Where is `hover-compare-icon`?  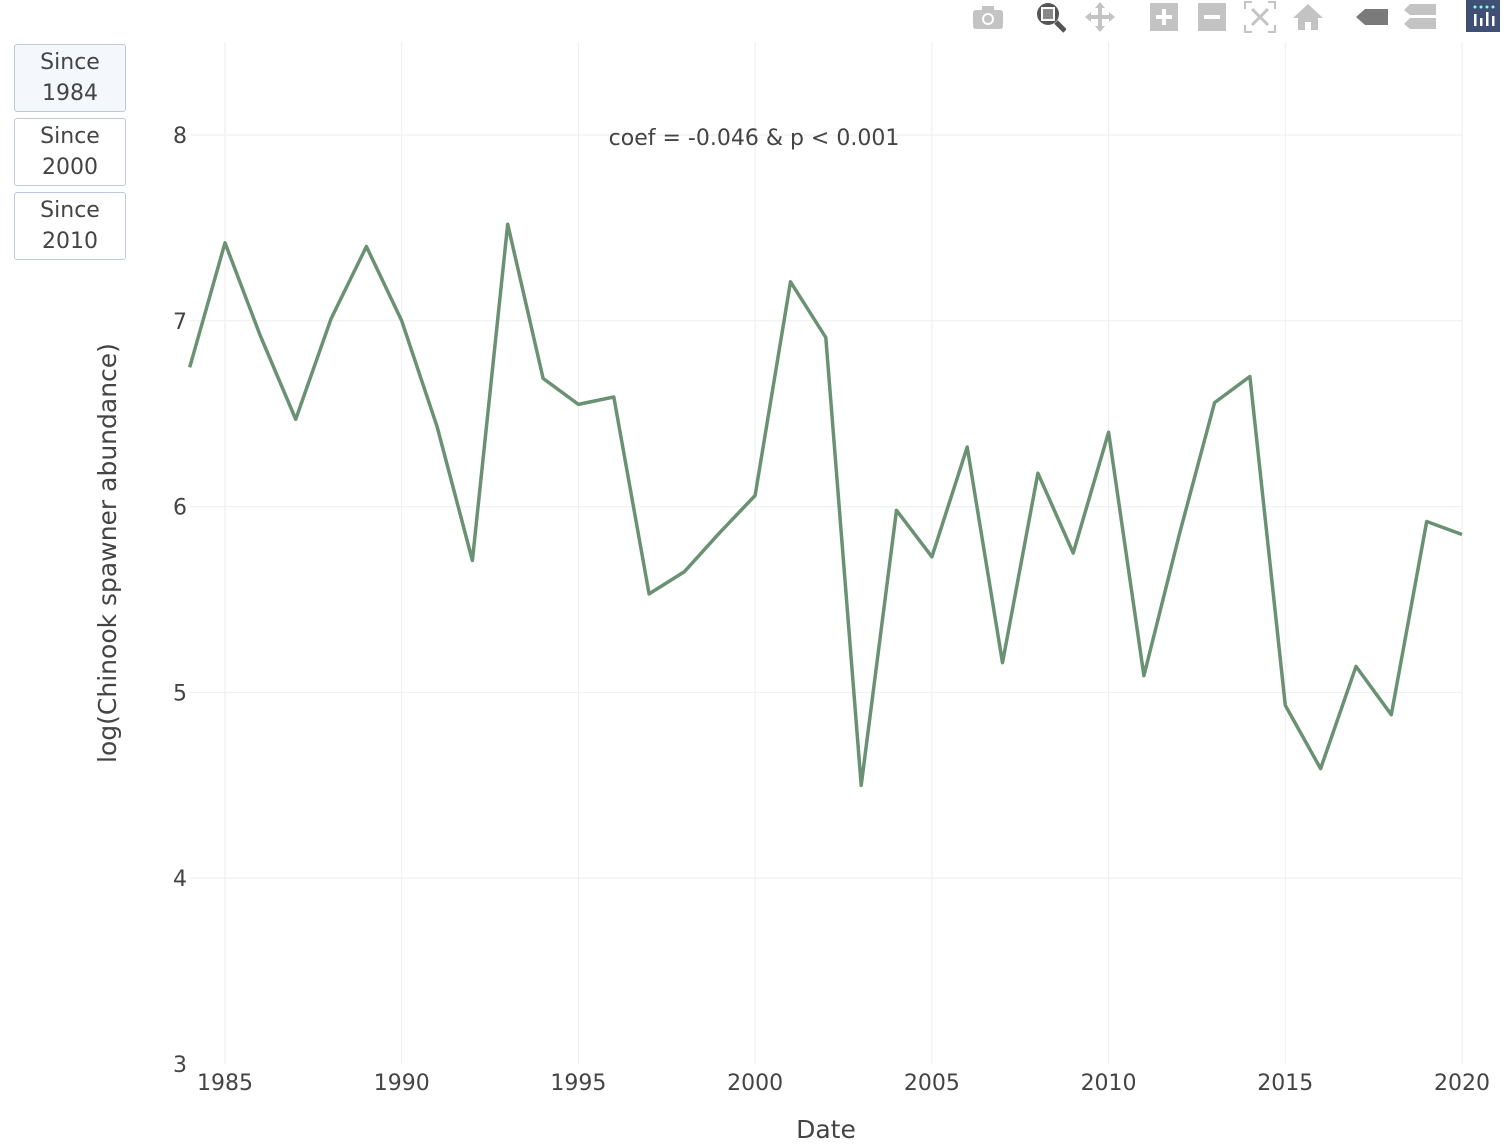 hover-compare-icon is located at coordinates (1420, 17).